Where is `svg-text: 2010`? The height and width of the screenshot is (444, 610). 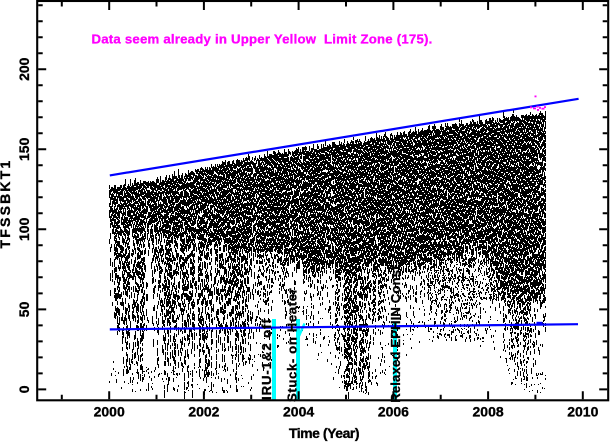 svg-text: 2010 is located at coordinates (582, 412).